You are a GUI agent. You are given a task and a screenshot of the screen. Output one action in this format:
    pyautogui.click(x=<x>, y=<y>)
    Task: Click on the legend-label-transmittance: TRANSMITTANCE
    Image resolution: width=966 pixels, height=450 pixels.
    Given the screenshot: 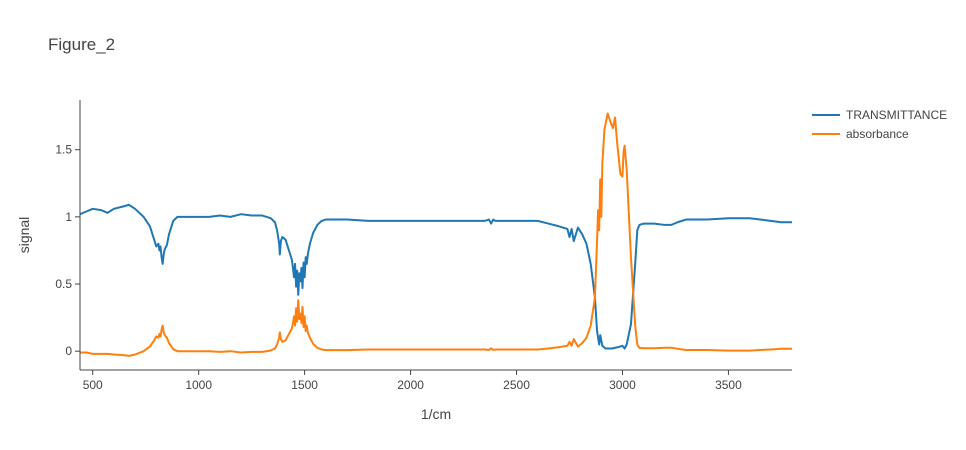 What is the action you would take?
    pyautogui.click(x=896, y=115)
    